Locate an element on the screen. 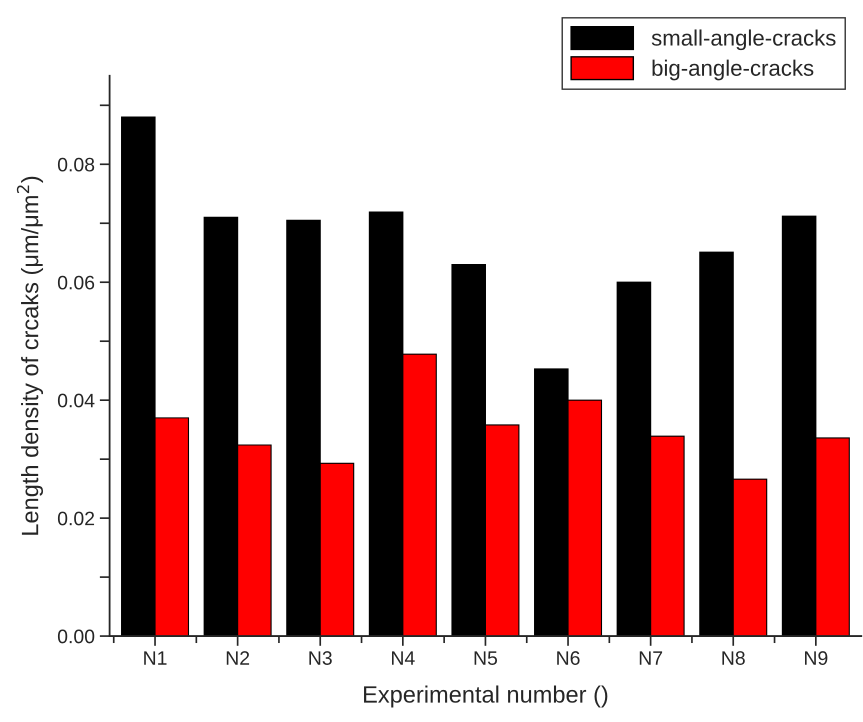 This screenshot has height=722, width=863. y-tick-label: 0.06 is located at coordinates (76, 283).